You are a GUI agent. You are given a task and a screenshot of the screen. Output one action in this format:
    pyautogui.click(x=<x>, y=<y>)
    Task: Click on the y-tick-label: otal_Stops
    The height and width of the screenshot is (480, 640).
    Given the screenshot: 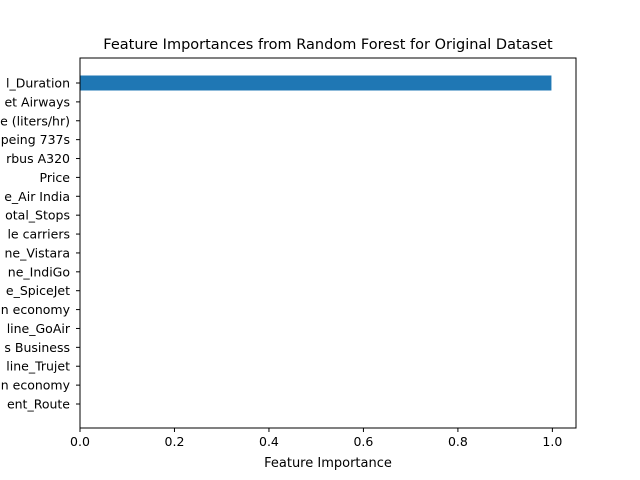 What is the action you would take?
    pyautogui.click(x=37, y=215)
    